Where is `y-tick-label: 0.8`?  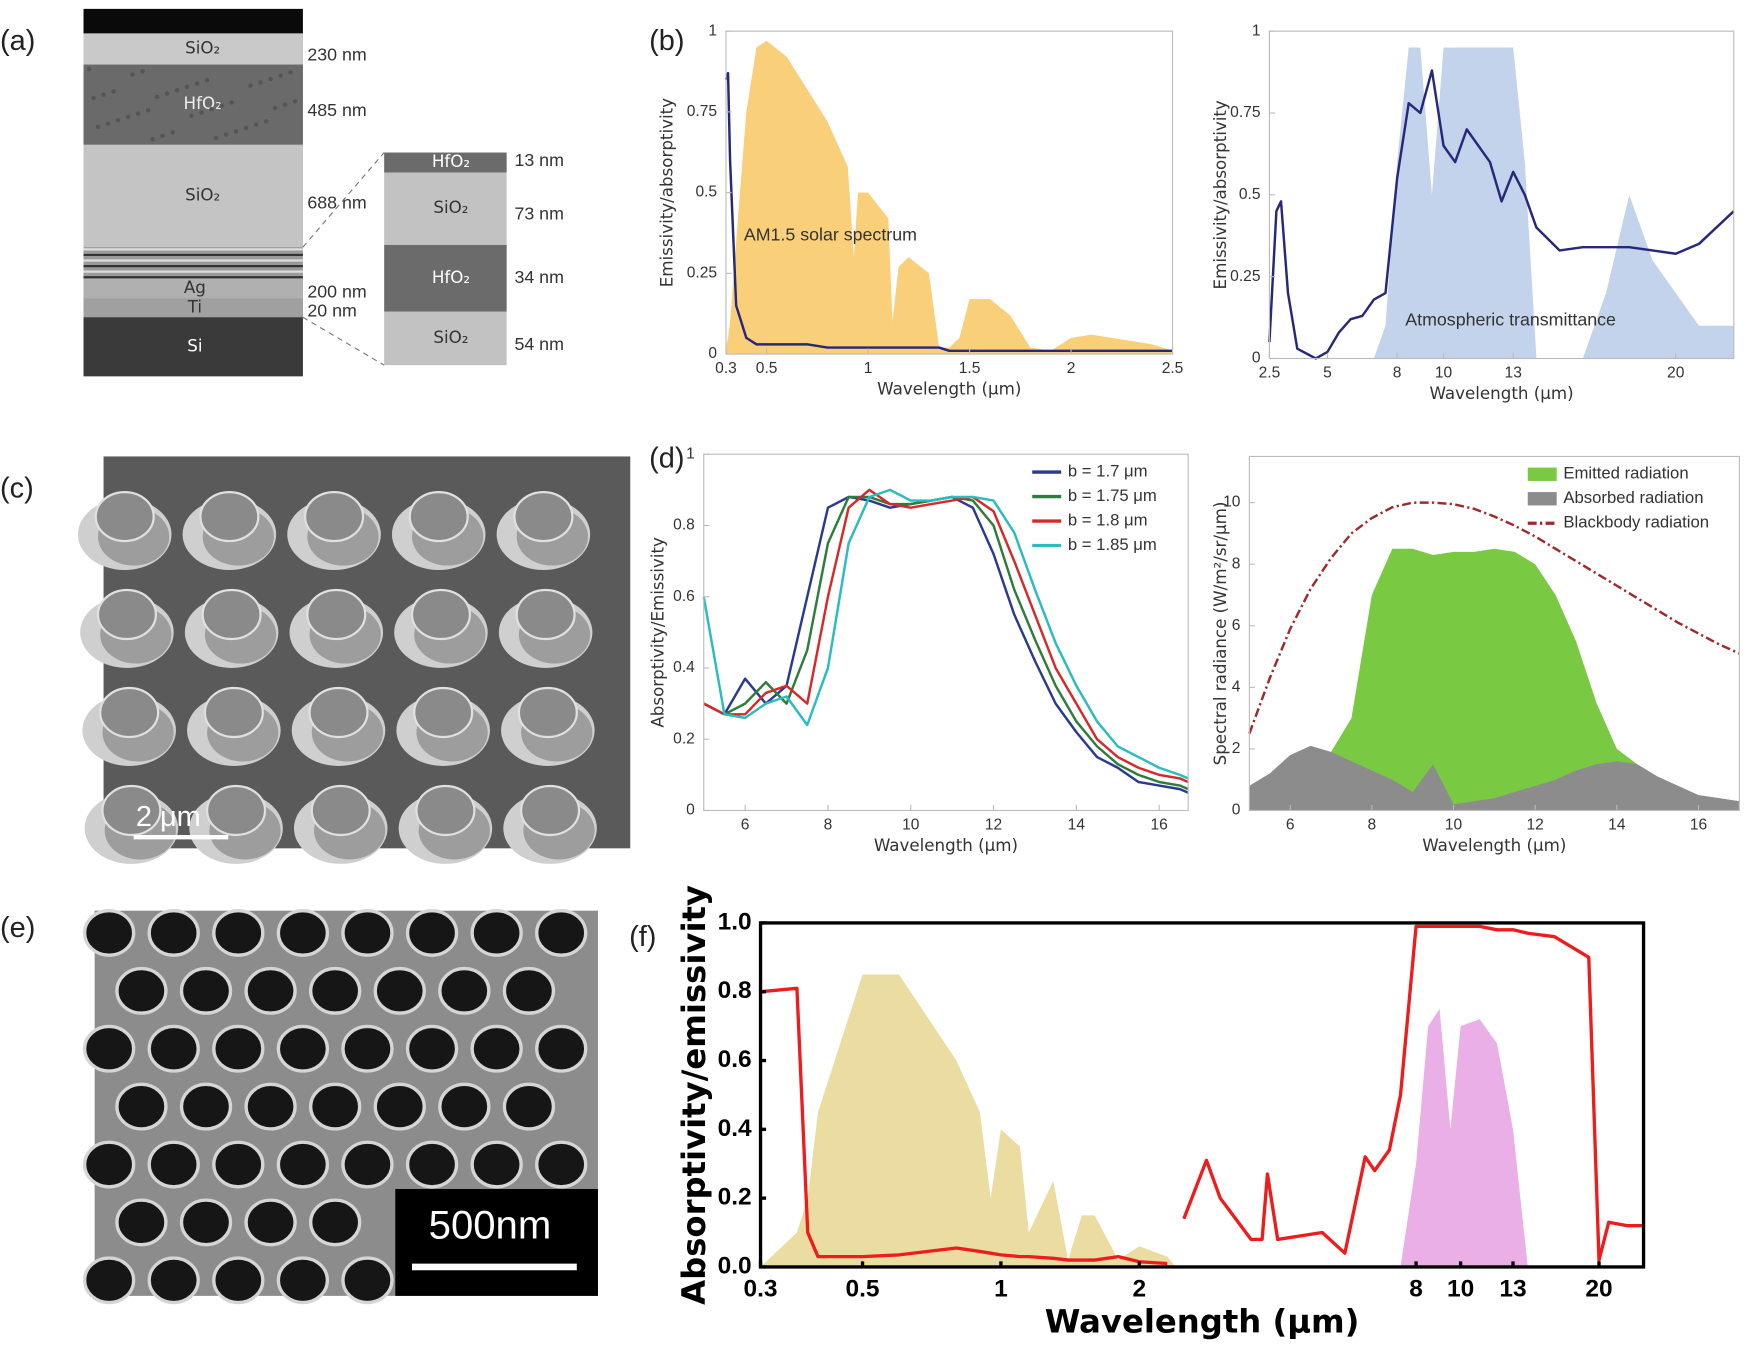 y-tick-label: 0.8 is located at coordinates (735, 990).